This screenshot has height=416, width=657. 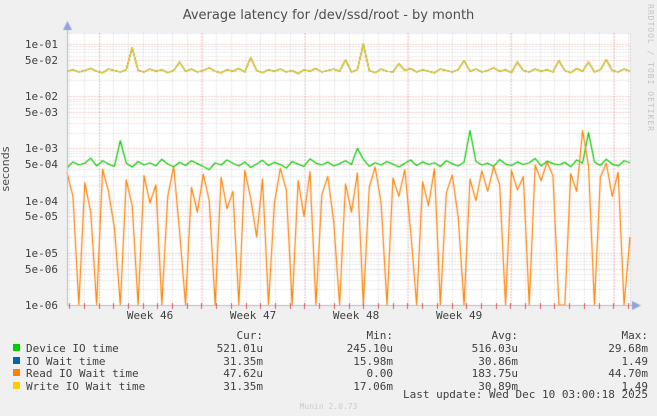 I want to click on y-tick-label: 1e-01, so click(x=41, y=44).